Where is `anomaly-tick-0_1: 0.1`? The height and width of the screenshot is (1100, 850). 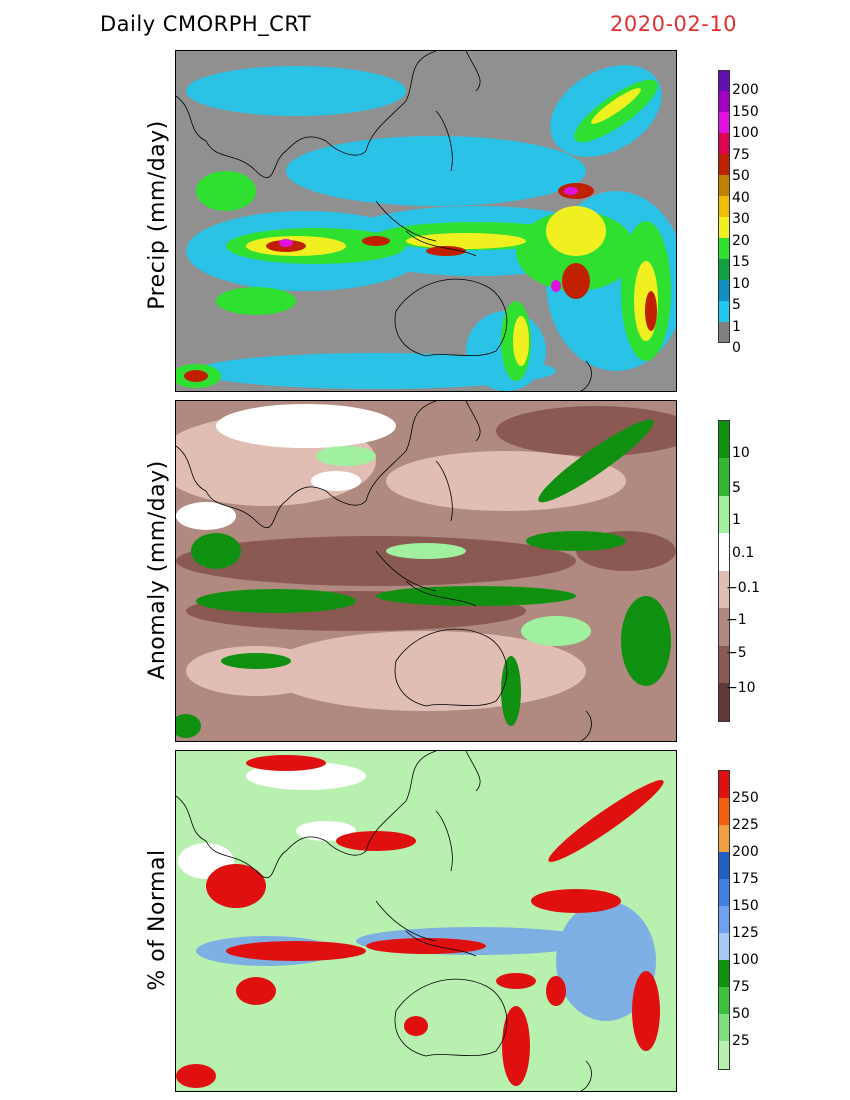 anomaly-tick-0_1: 0.1 is located at coordinates (743, 553).